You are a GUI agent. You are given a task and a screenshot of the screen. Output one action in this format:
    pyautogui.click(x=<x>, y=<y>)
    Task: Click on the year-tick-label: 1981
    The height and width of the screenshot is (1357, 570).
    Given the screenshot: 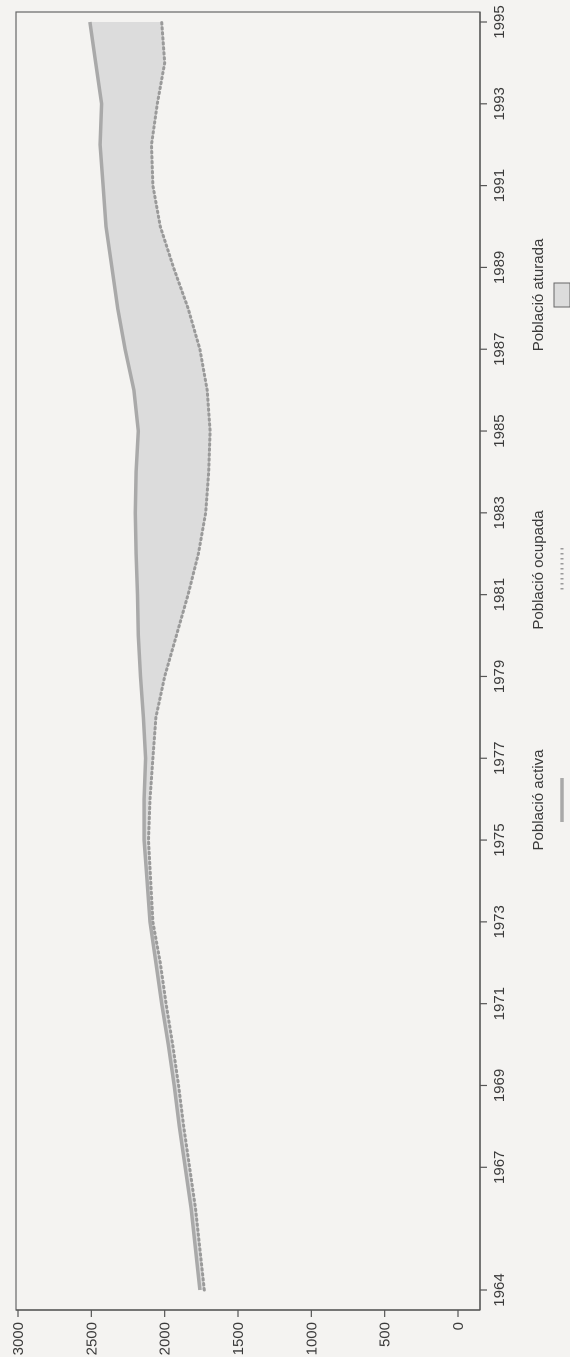 What is the action you would take?
    pyautogui.click(x=499, y=594)
    